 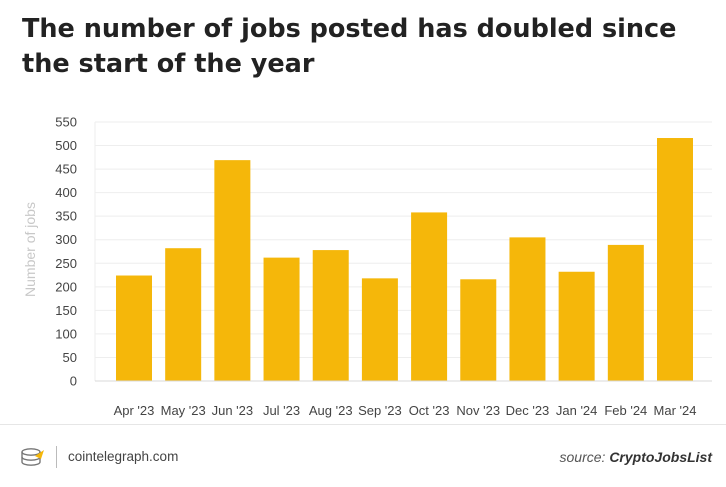 What do you see at coordinates (183, 410) in the screenshot?
I see `x-tick-label: May '23` at bounding box center [183, 410].